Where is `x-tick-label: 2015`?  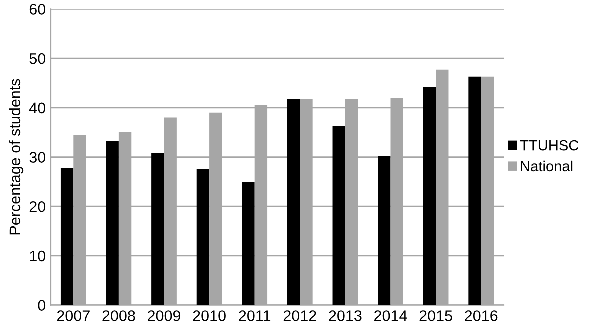
x-tick-label: 2015 is located at coordinates (436, 316).